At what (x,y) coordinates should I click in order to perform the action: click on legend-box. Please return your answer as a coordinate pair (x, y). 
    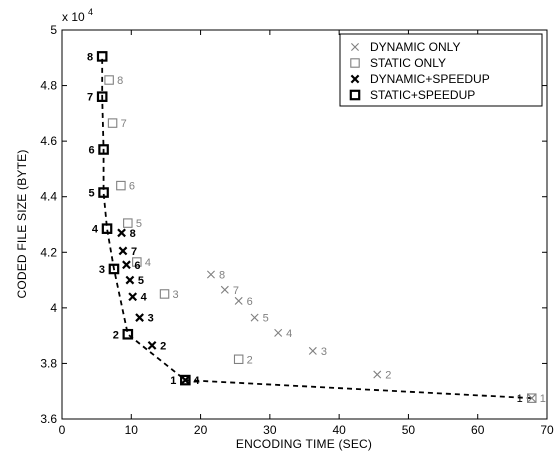
    Looking at the image, I should click on (441, 70).